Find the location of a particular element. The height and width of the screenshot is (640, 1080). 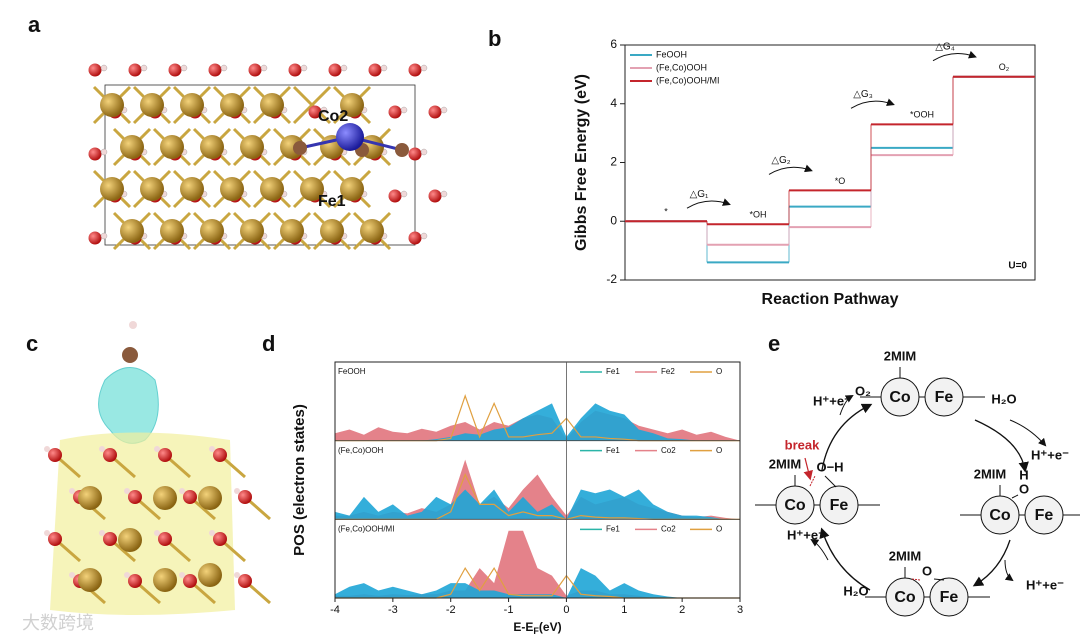

panel-label: e is located at coordinates (774, 343).